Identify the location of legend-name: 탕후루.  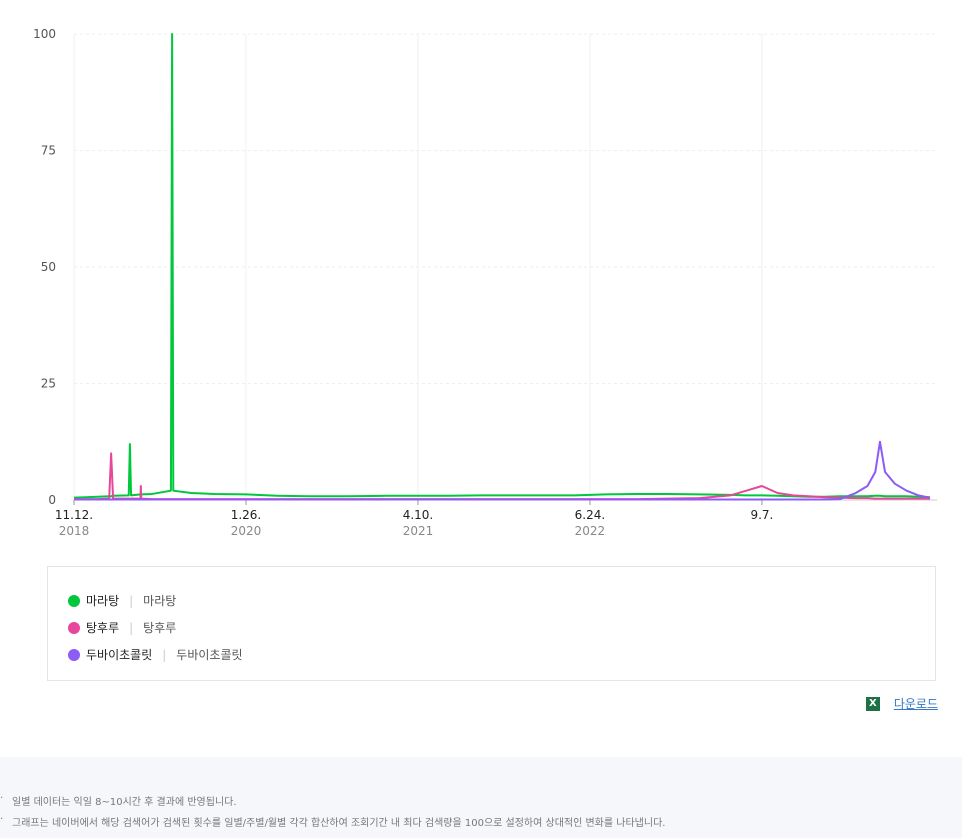
(103, 628).